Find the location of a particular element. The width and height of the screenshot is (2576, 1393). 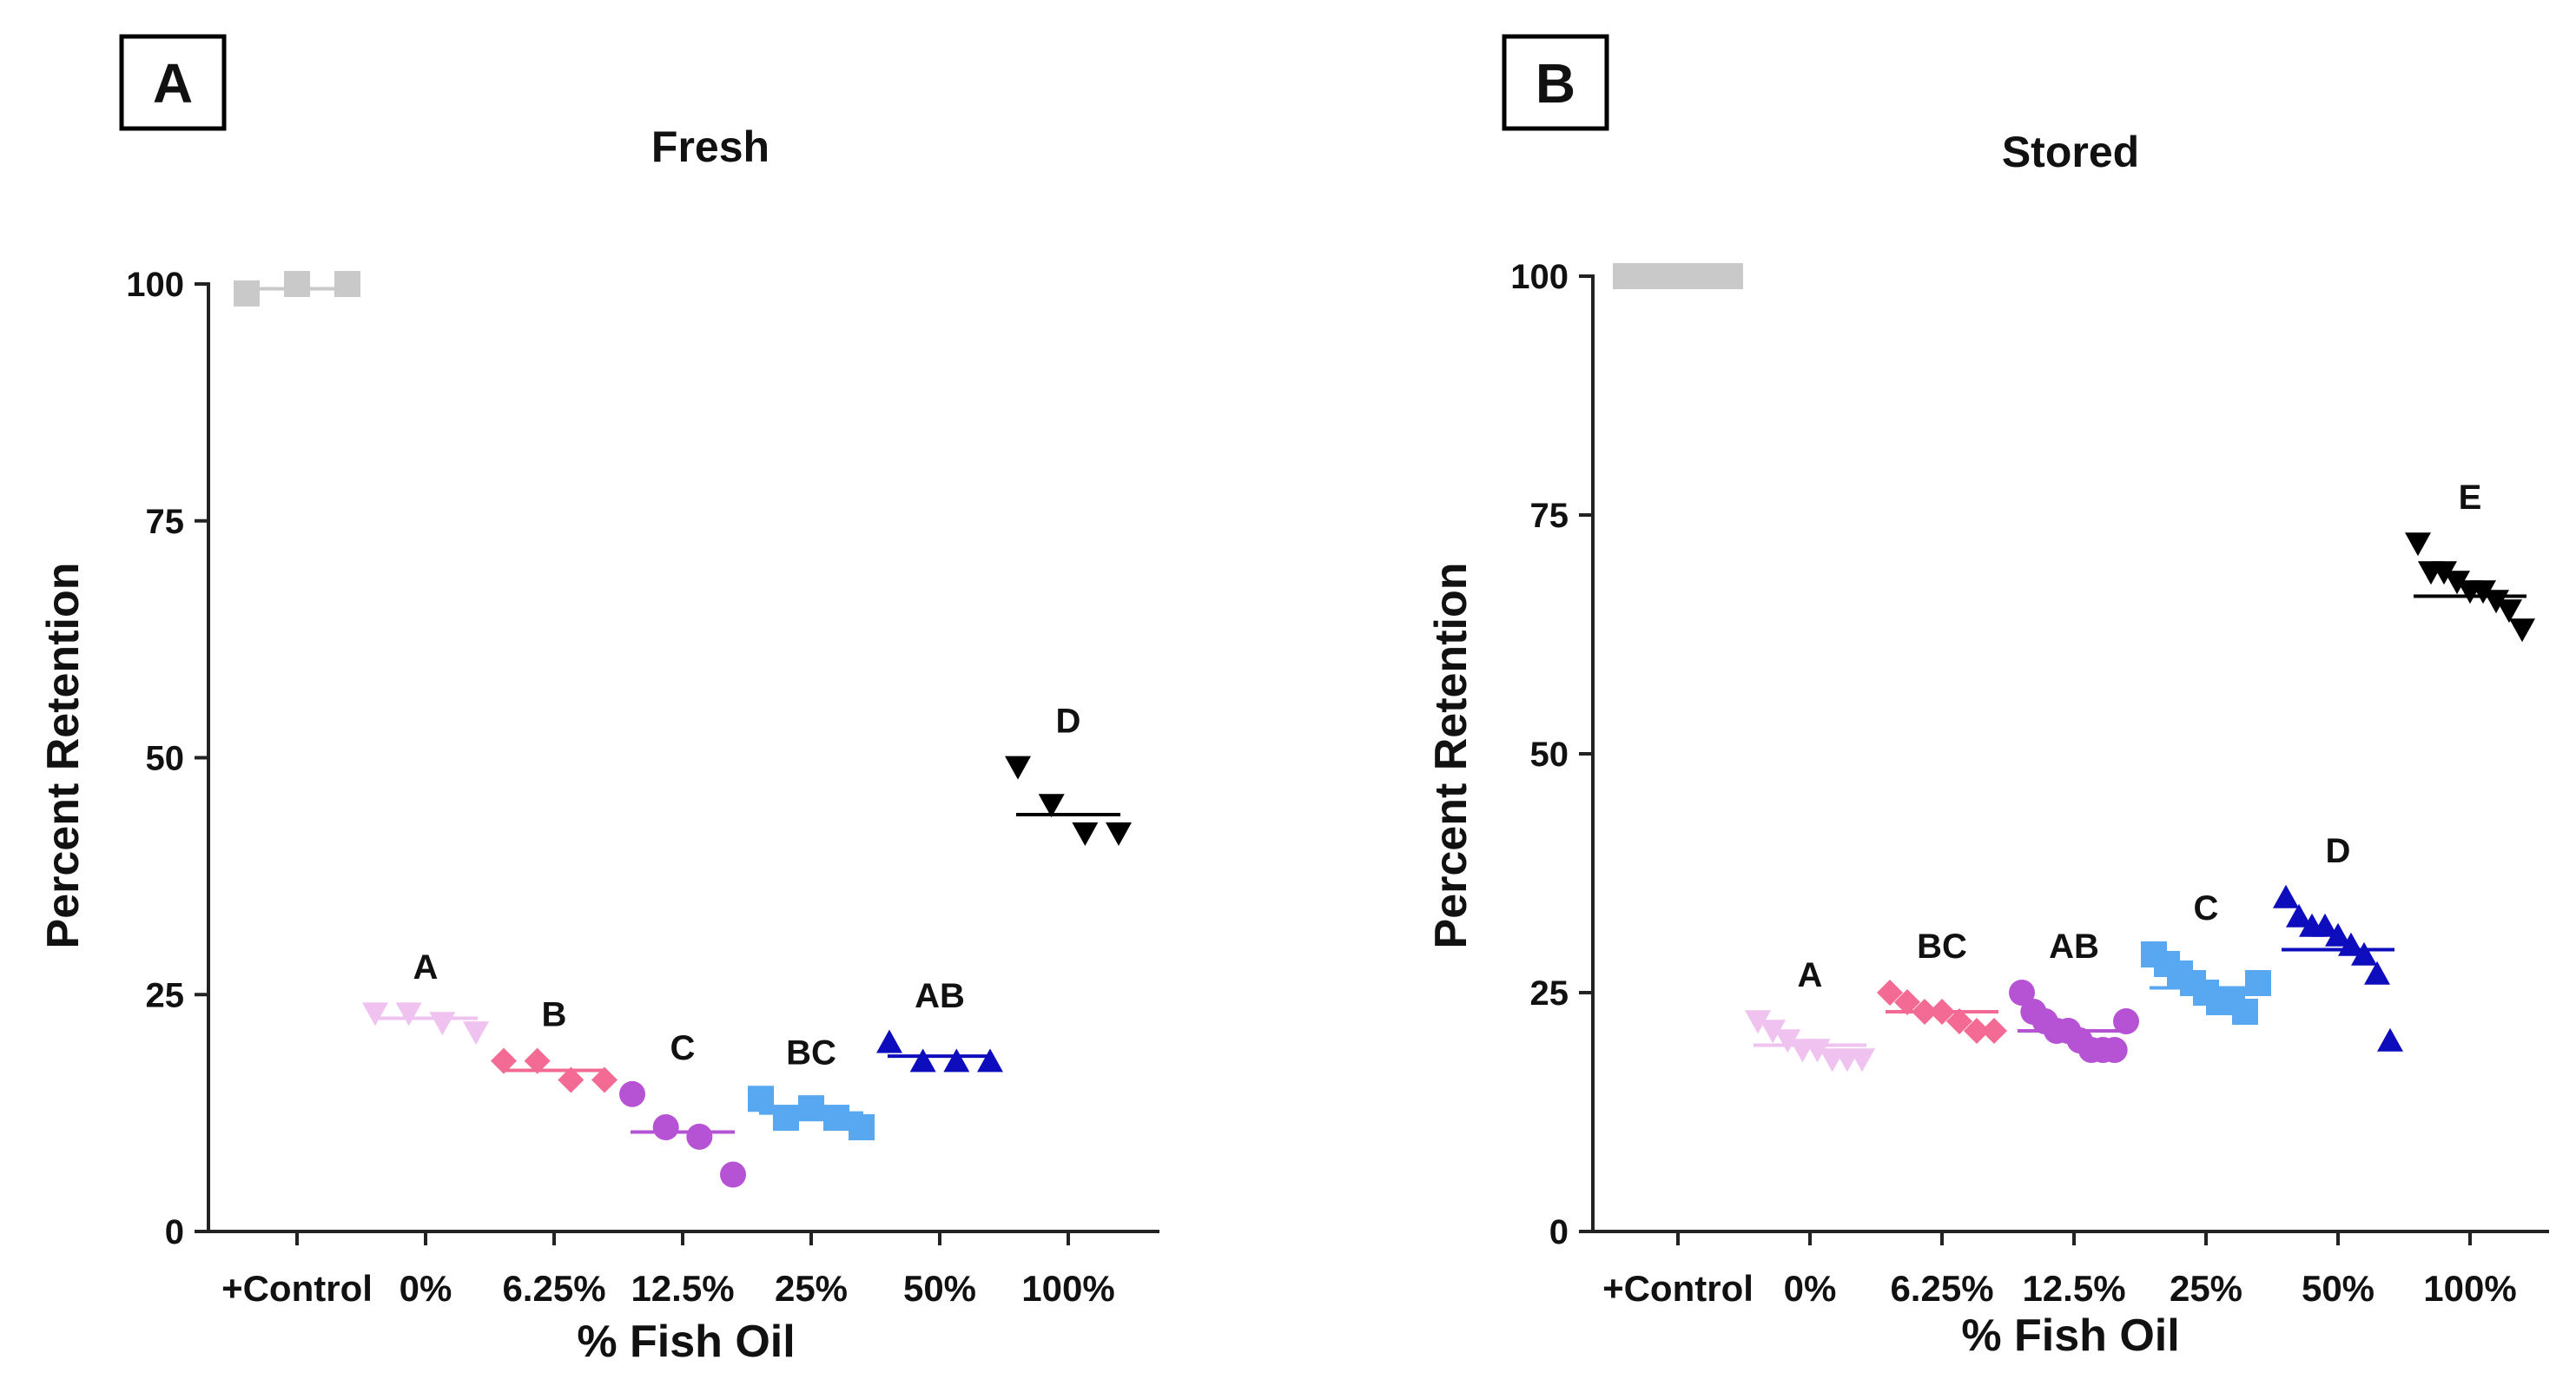

x-tick-label: +Control is located at coordinates (1678, 1288).